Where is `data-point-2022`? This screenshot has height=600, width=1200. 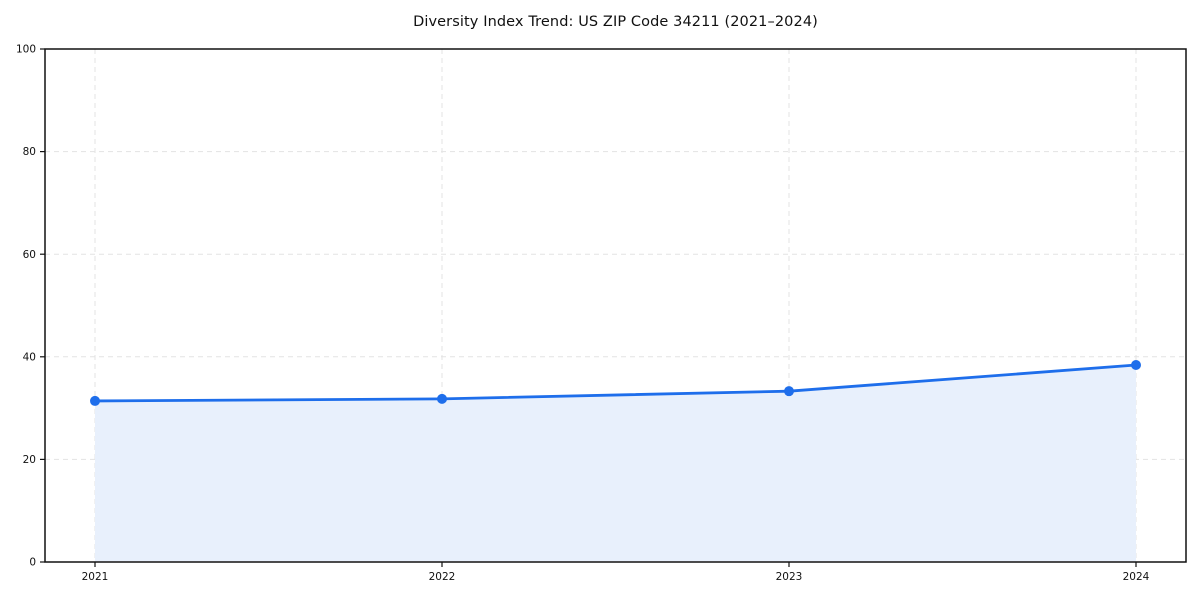
data-point-2022 is located at coordinates (442, 398).